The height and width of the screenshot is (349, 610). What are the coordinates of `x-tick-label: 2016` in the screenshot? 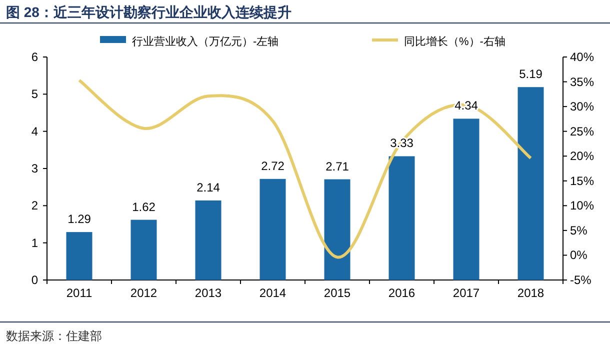 It's located at (402, 293).